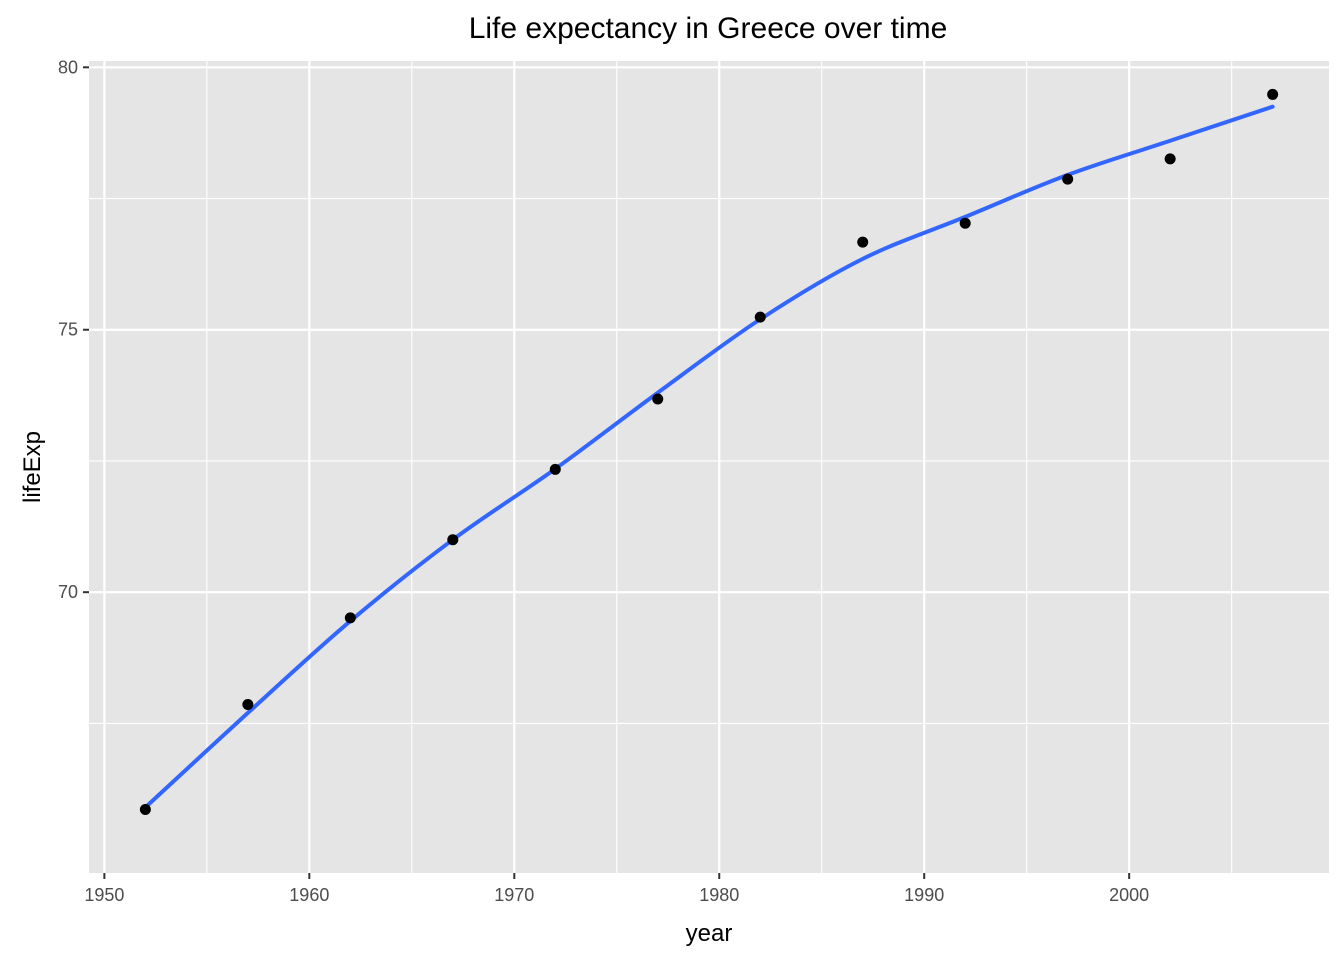 Image resolution: width=1344 pixels, height=960 pixels. I want to click on x-tick-label: 1960, so click(309, 895).